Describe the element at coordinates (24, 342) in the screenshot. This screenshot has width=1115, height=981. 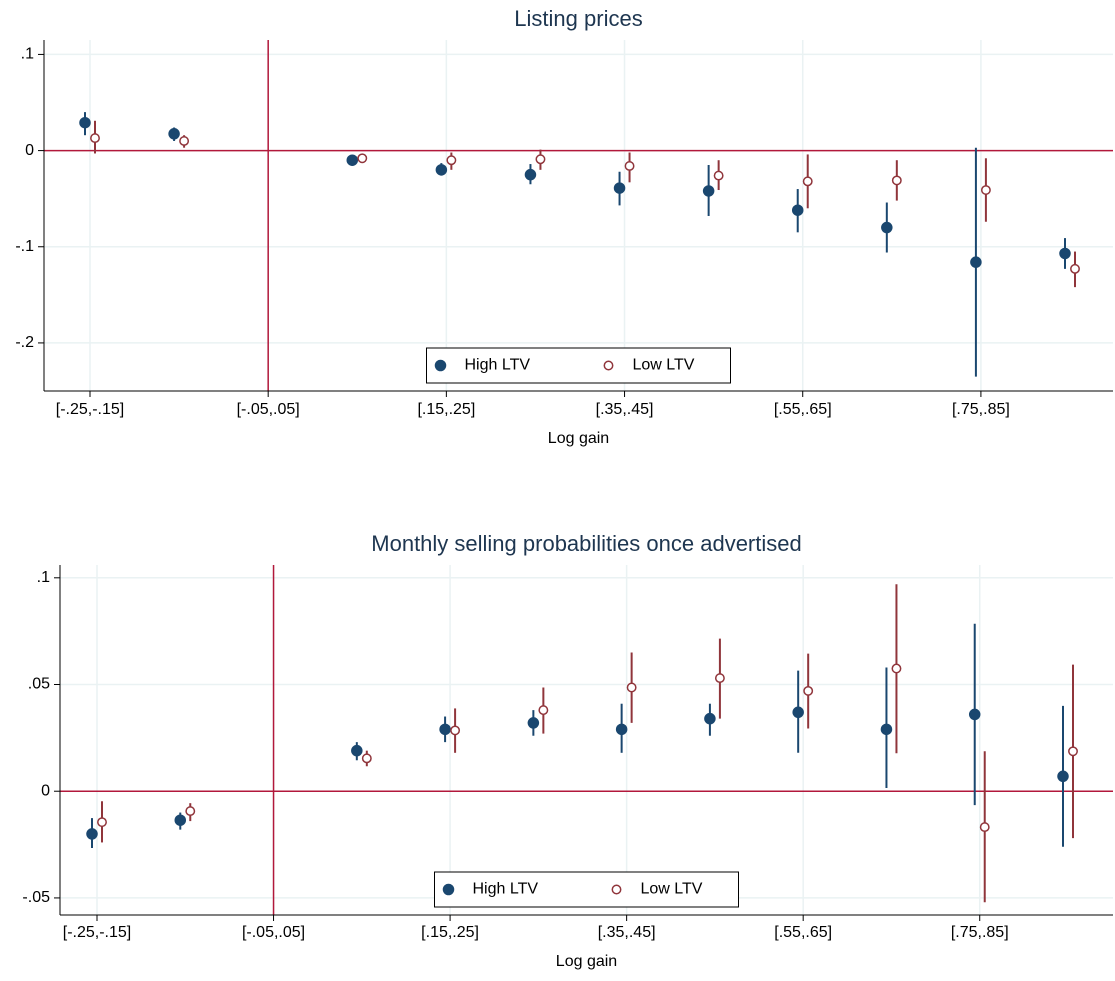
I see `y-tick-label: -.2` at that location.